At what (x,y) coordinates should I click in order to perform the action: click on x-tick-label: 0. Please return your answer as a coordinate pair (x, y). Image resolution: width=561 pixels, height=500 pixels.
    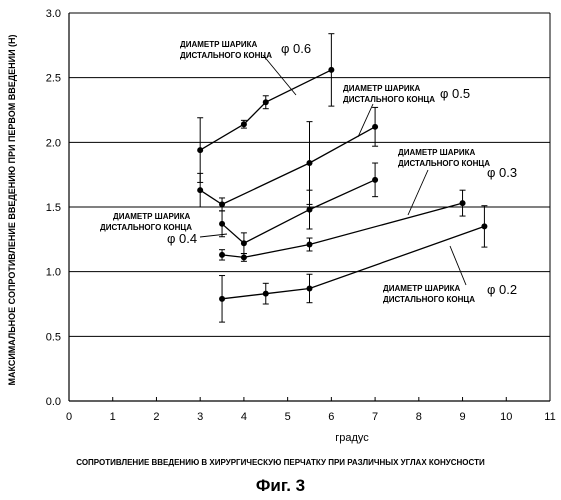
    Looking at the image, I should click on (69, 417).